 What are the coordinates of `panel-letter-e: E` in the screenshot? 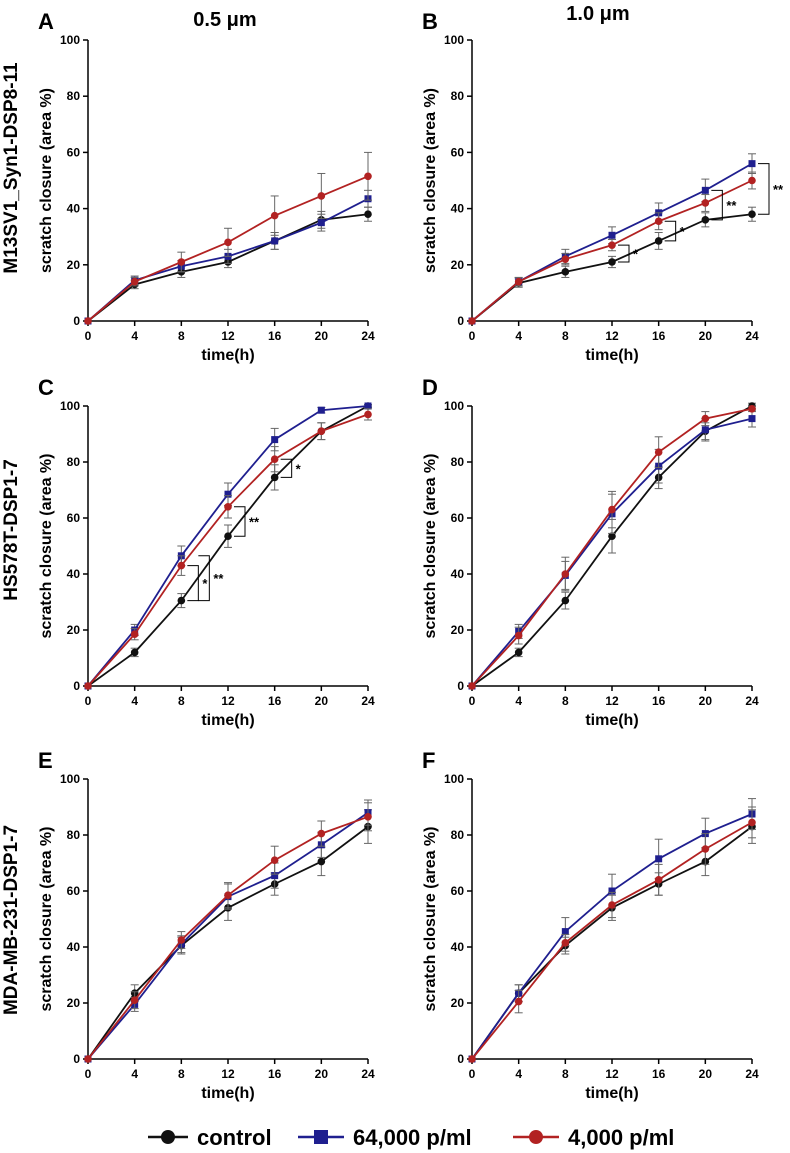 It's located at (45, 760).